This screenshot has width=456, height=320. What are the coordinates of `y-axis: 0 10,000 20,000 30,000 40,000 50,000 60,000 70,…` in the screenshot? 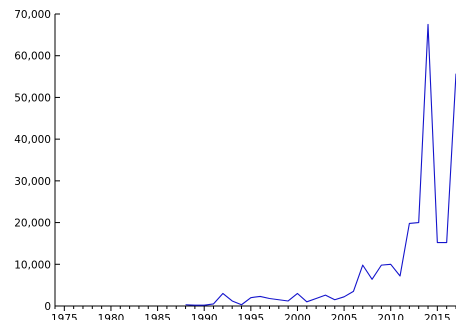 It's located at (37, 161).